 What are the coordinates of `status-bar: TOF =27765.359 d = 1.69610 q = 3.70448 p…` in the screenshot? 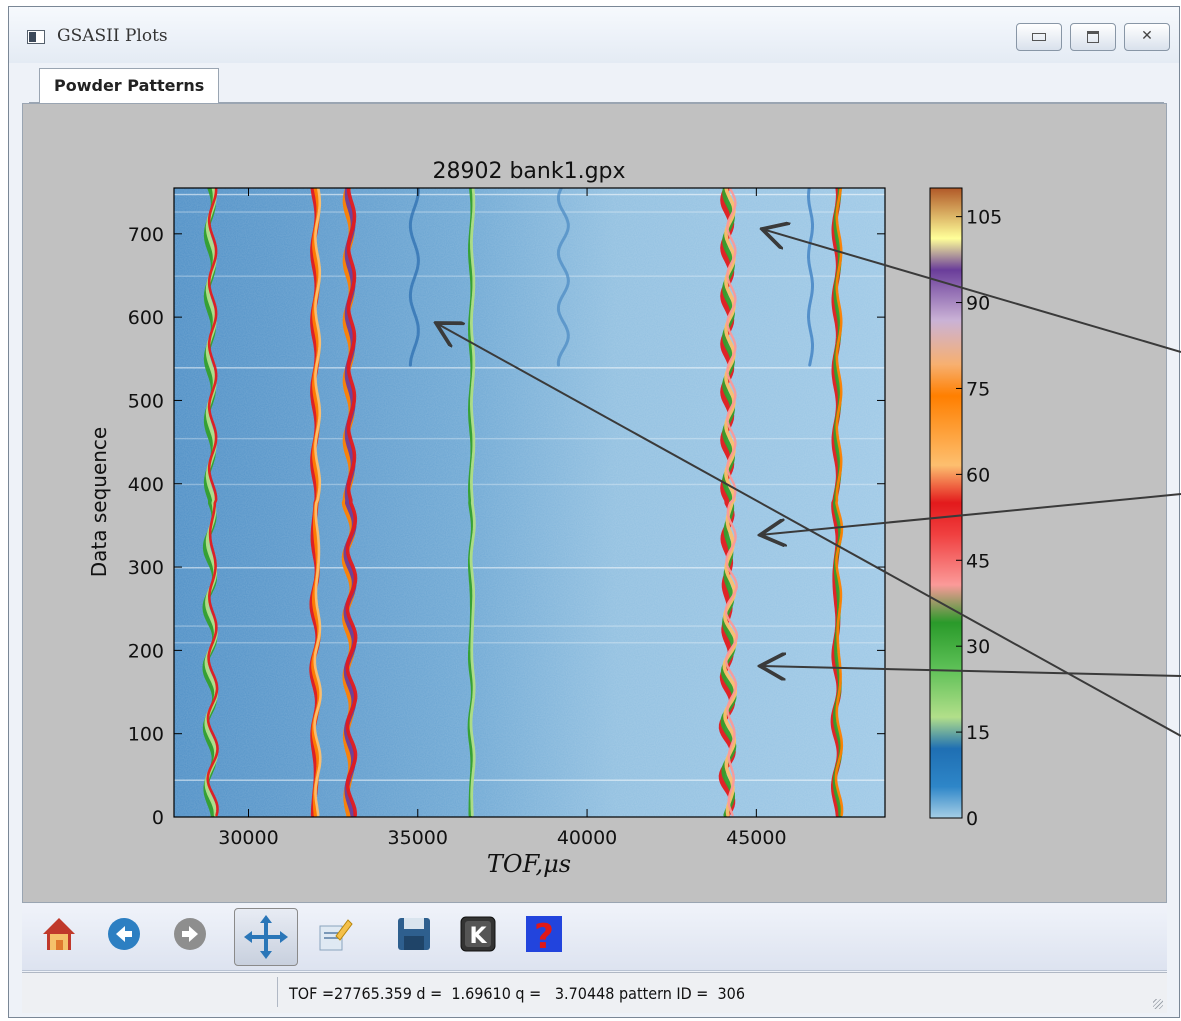 It's located at (594, 992).